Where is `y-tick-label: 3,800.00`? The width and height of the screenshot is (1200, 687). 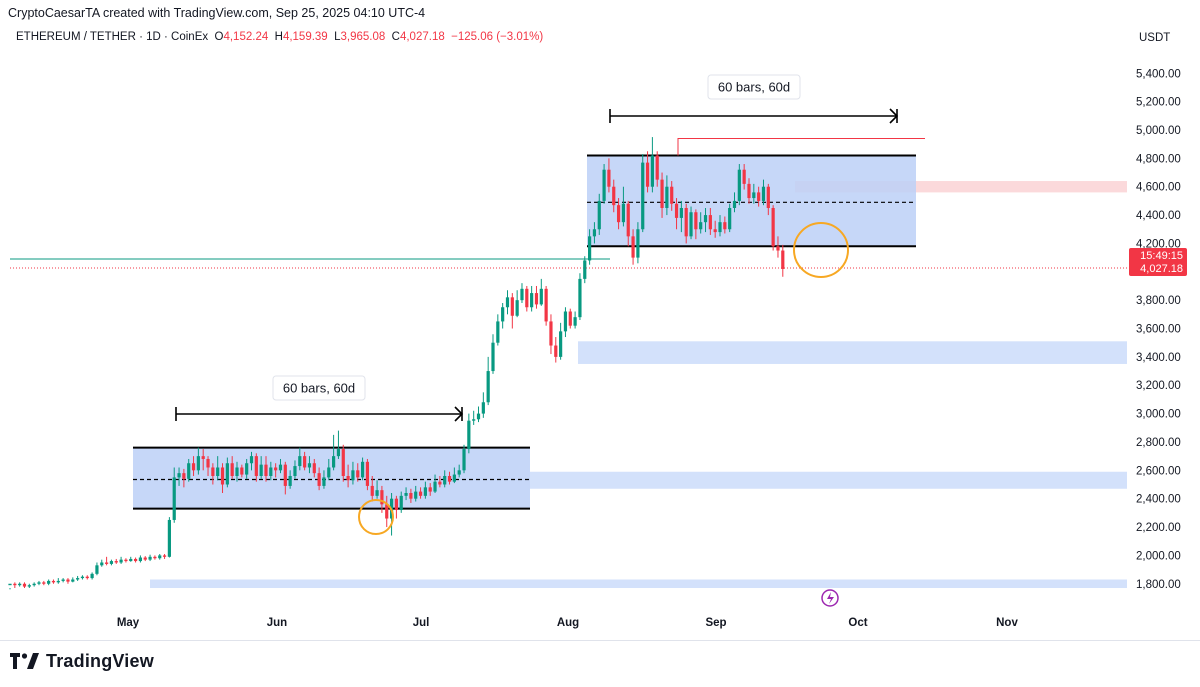
y-tick-label: 3,800.00 is located at coordinates (1158, 301).